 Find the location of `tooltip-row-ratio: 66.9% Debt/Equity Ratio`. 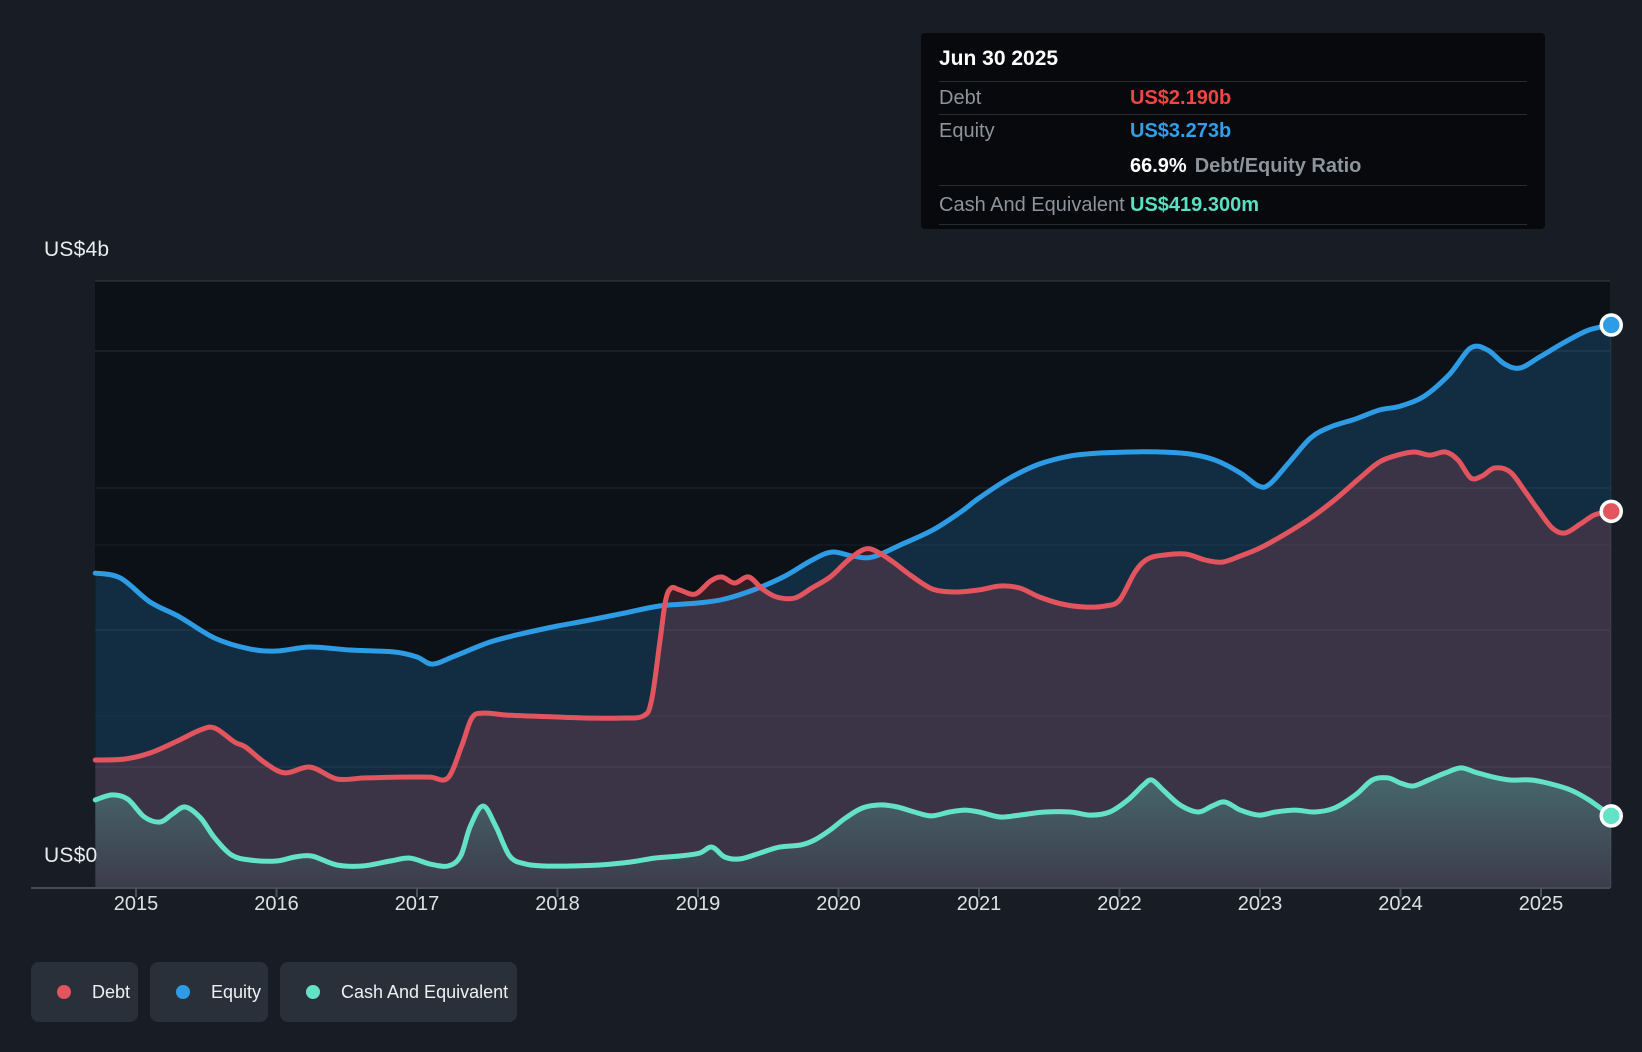

tooltip-row-ratio: 66.9% Debt/Equity Ratio is located at coordinates (1233, 167).